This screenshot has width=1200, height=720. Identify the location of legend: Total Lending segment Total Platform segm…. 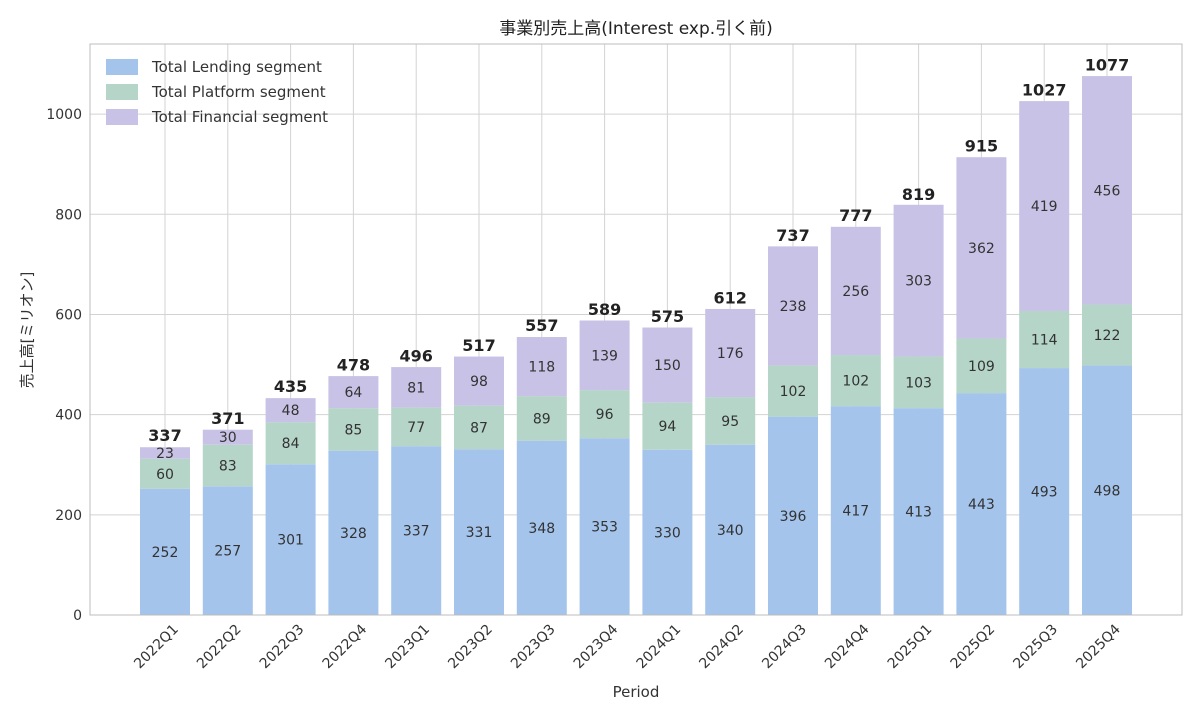
(217, 92).